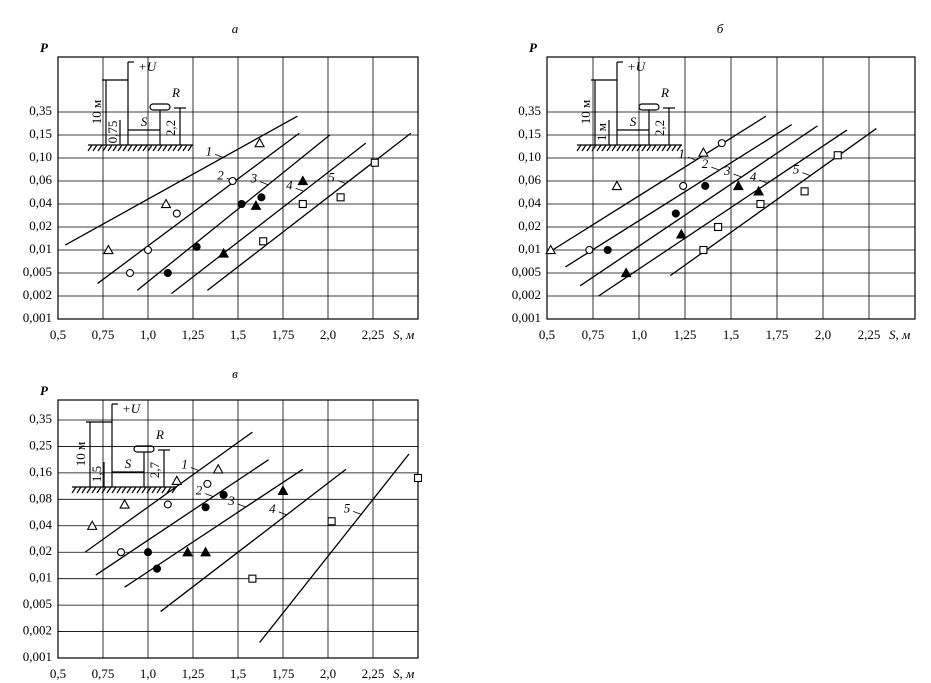 This screenshot has width=931, height=683. I want to click on x-tick-label: 0,5, so click(547, 334).